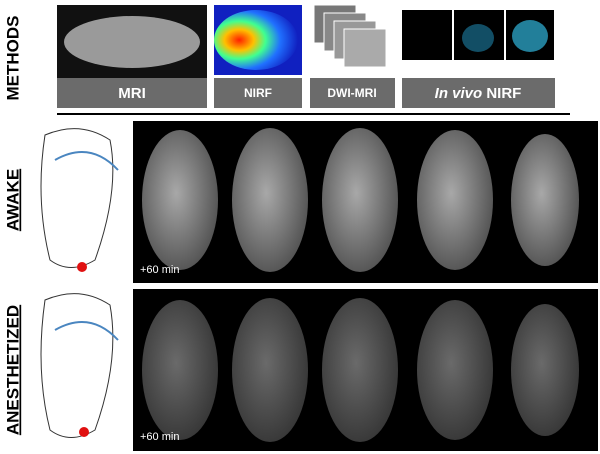  What do you see at coordinates (12, 58) in the screenshot?
I see `methods-label: METHODS` at bounding box center [12, 58].